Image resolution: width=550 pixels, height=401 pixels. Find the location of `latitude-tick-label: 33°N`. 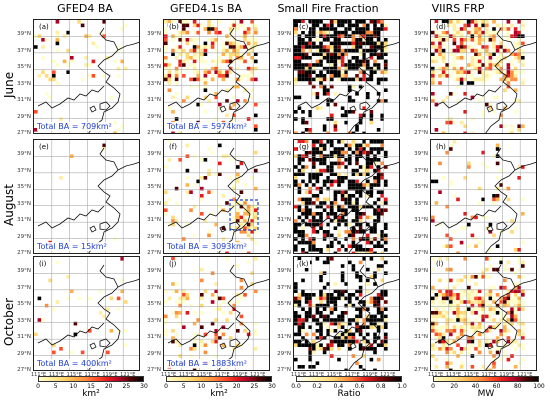

latitude-tick-label: 33°N is located at coordinates (154, 83).